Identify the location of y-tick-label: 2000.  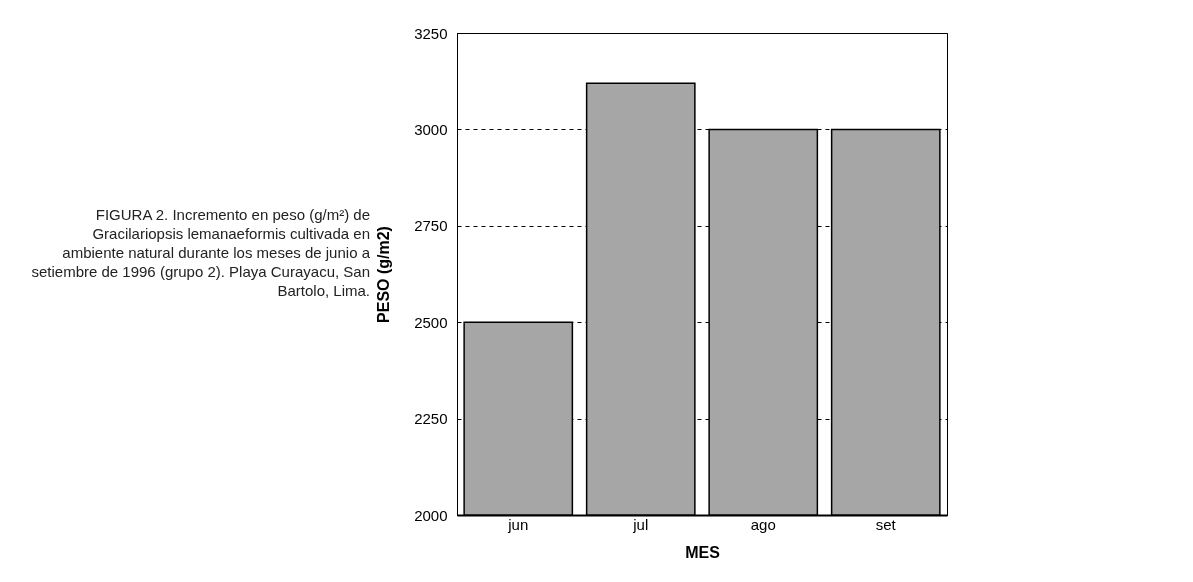
(431, 515).